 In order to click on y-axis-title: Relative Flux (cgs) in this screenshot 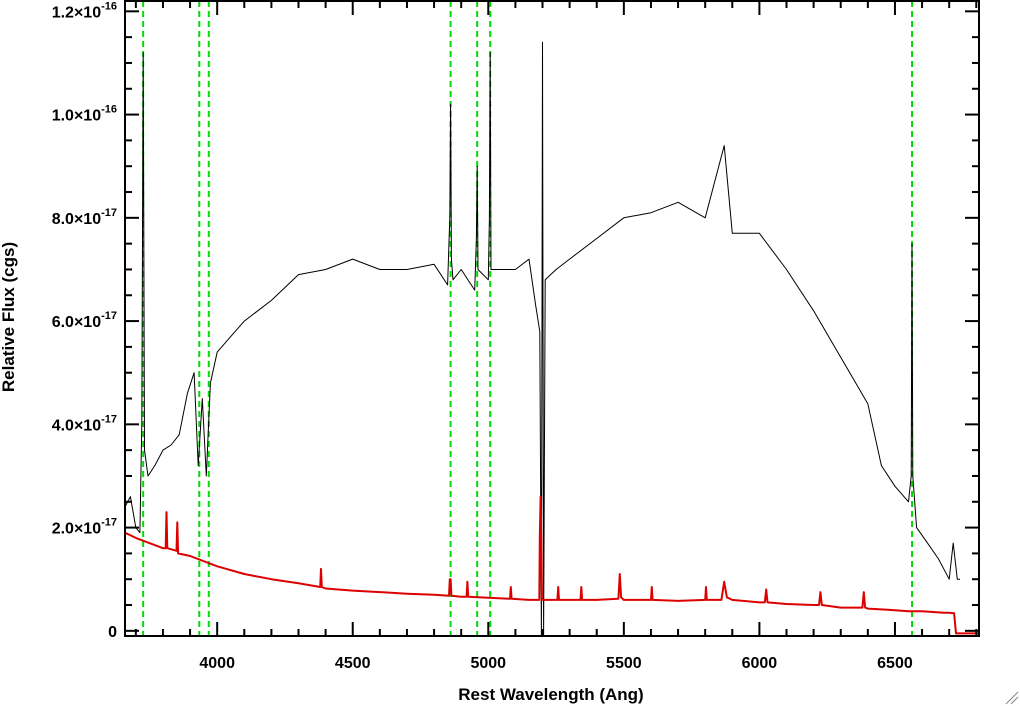, I will do `click(9, 317)`.